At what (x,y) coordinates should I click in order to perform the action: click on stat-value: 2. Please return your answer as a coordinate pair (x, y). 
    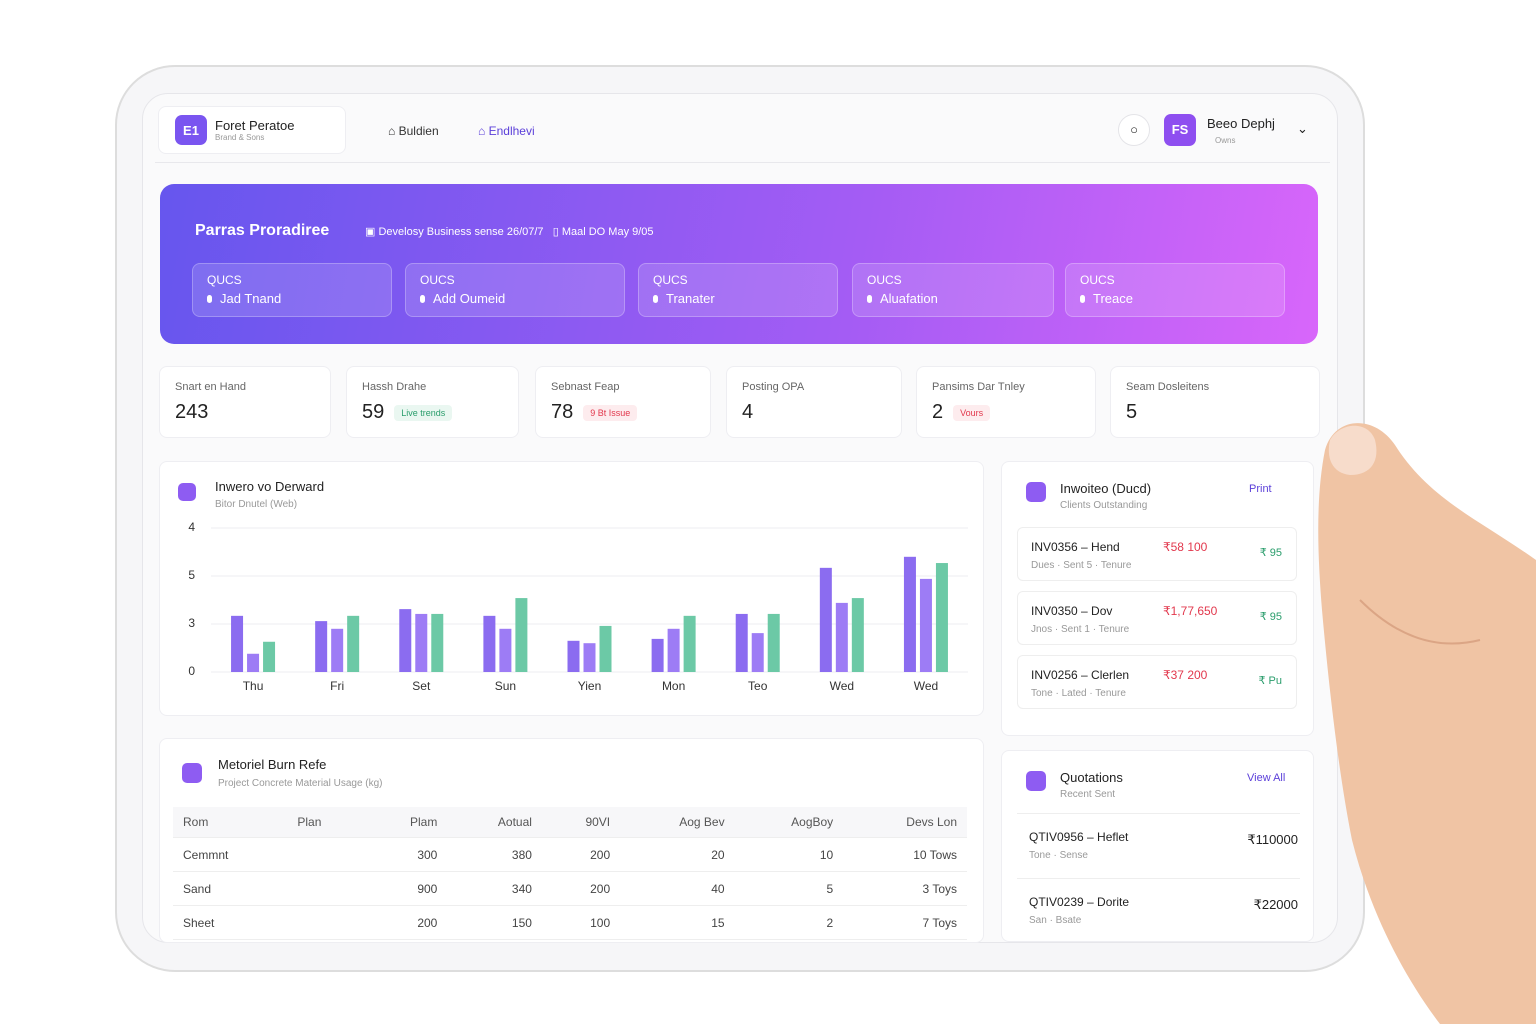
    Looking at the image, I should click on (938, 412).